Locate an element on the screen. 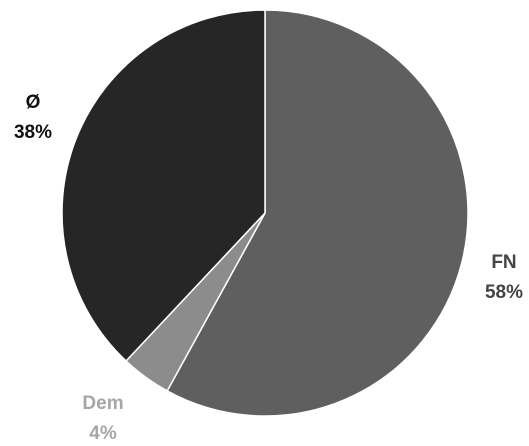 The height and width of the screenshot is (446, 529). slice-label-value: 58% is located at coordinates (504, 292).